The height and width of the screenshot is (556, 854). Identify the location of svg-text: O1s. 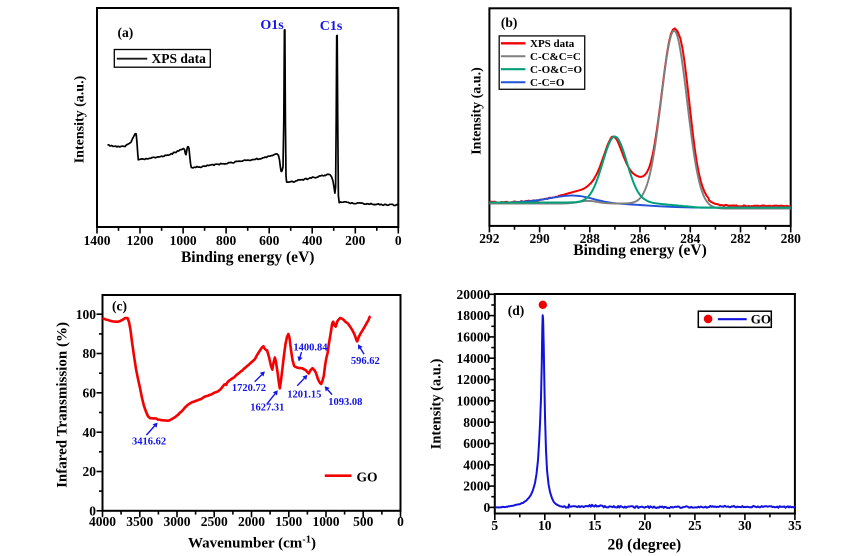
(272, 25).